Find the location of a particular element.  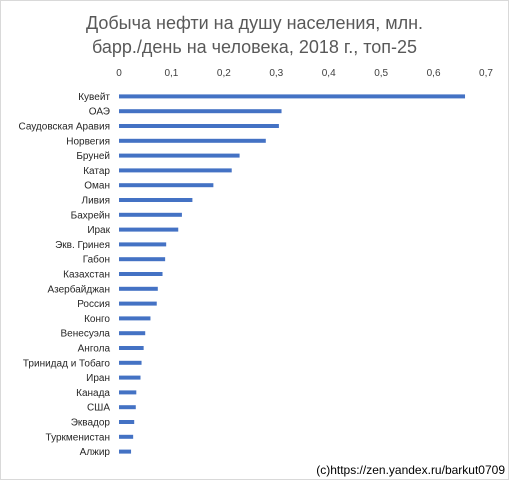

category-label: Ирак is located at coordinates (98, 230).